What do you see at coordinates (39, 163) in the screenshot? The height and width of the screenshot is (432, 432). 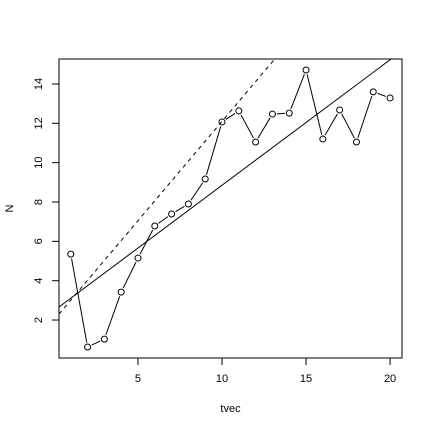 I see `y-tick-label: 10` at bounding box center [39, 163].